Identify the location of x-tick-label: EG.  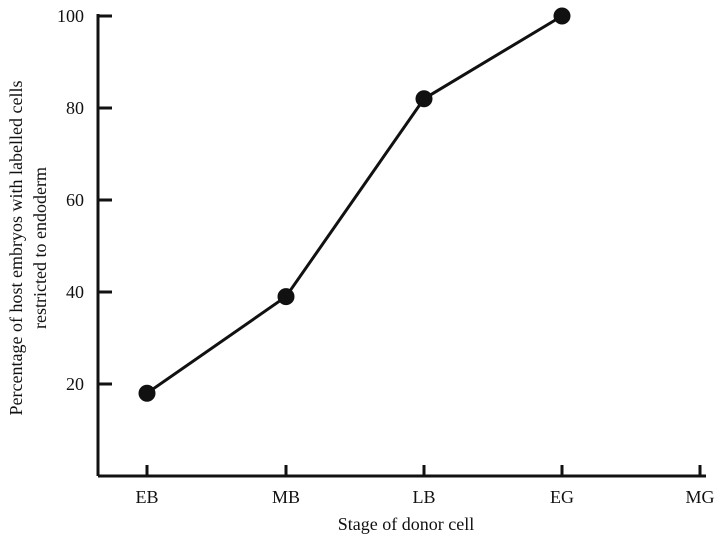
(562, 497).